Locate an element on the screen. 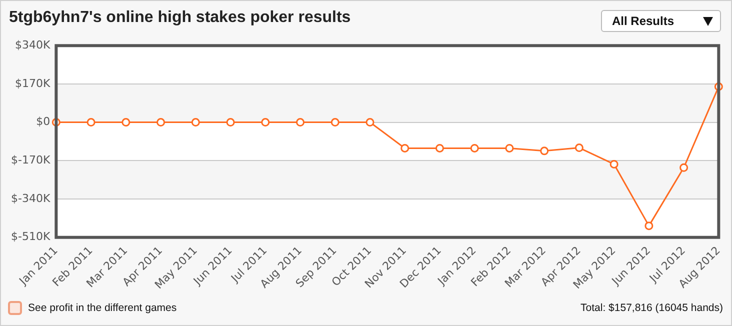 The width and height of the screenshot is (732, 326). text: See profit in the different games is located at coordinates (102, 308).